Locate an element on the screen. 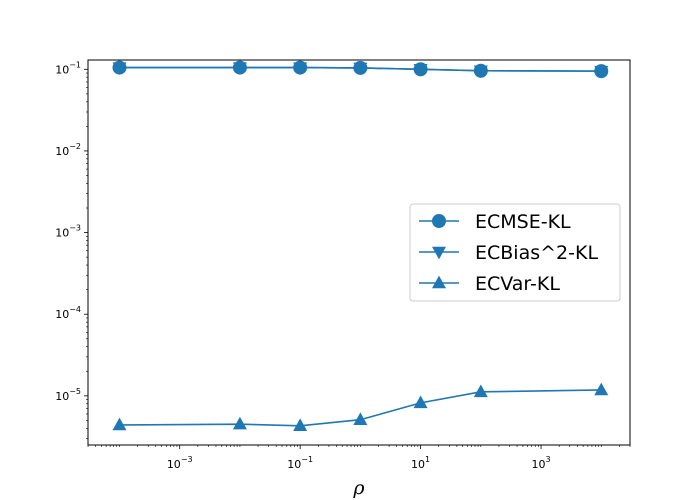 This screenshot has height=500, width=700. legend-item: ECVar-KL is located at coordinates (489, 284).